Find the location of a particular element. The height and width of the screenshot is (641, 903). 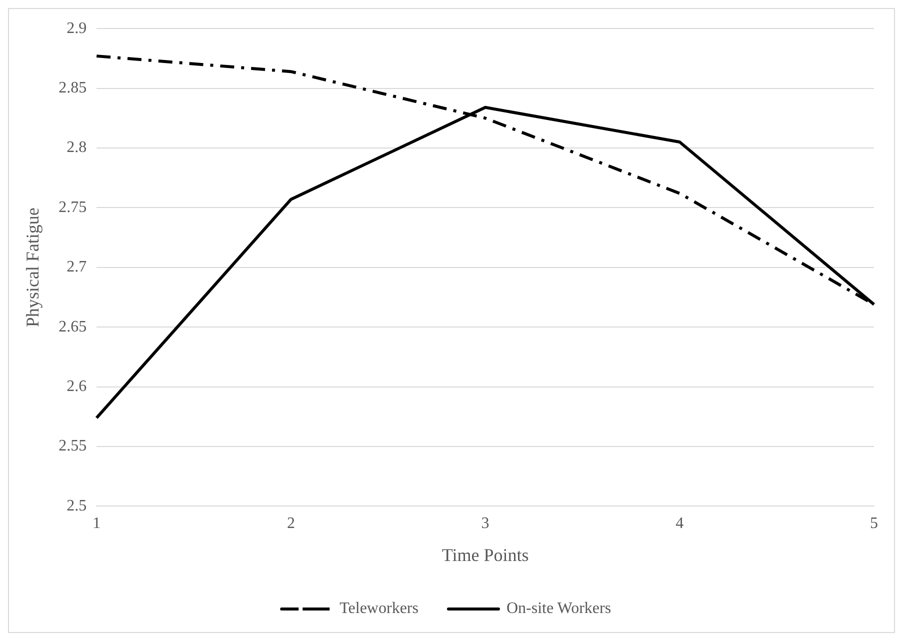

y-tick-label: 2.9 is located at coordinates (76, 28).